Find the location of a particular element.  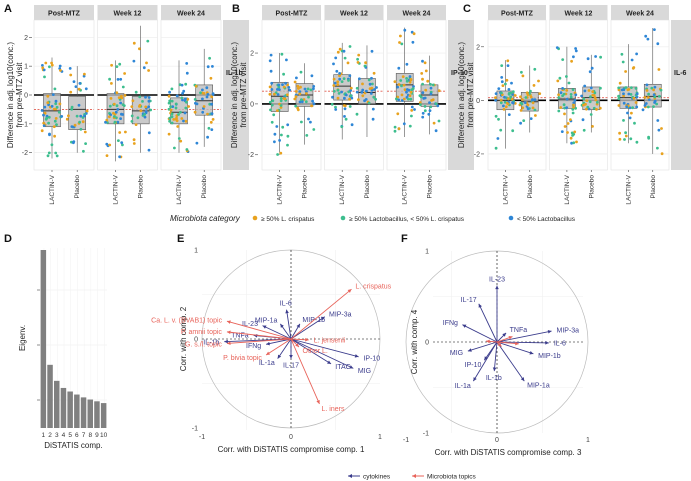

x-tick-label: 5 is located at coordinates (70, 435).